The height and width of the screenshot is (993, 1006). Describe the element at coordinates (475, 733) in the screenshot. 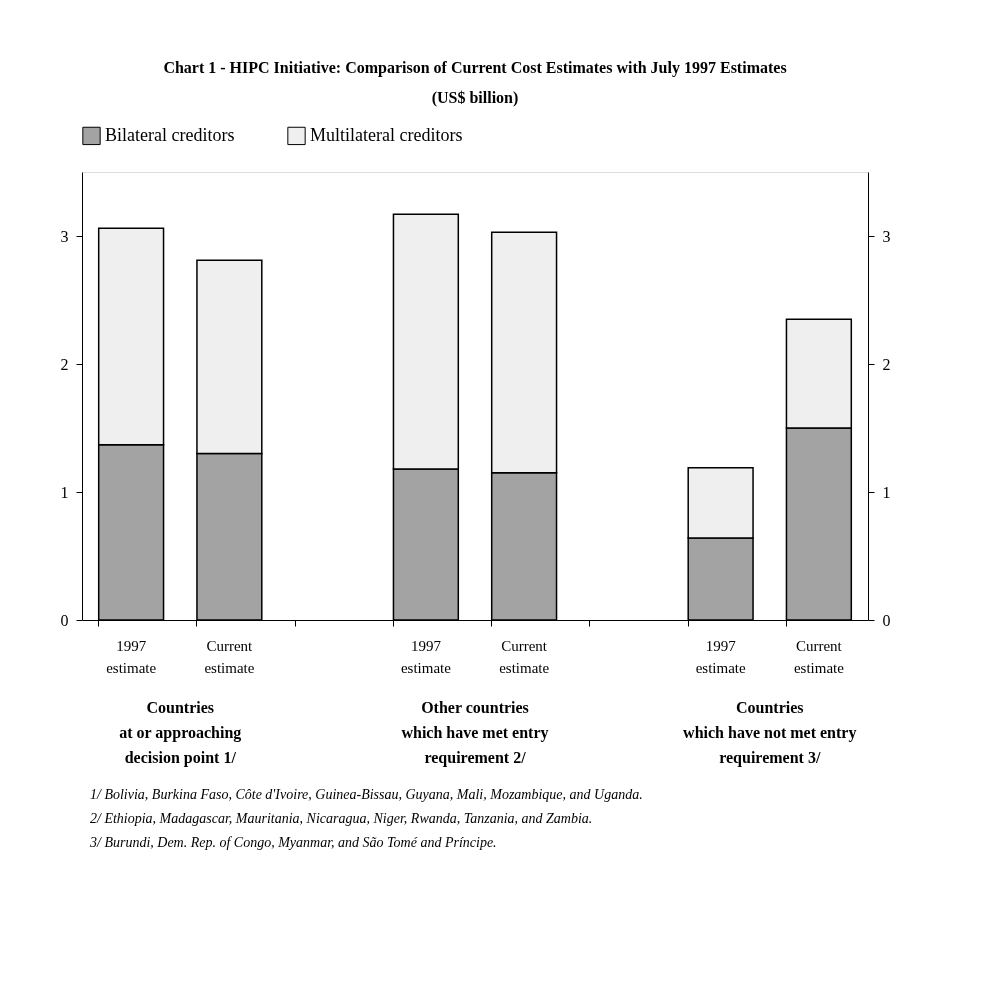

I see `text: Other countries which have met entry requirement 2/` at that location.